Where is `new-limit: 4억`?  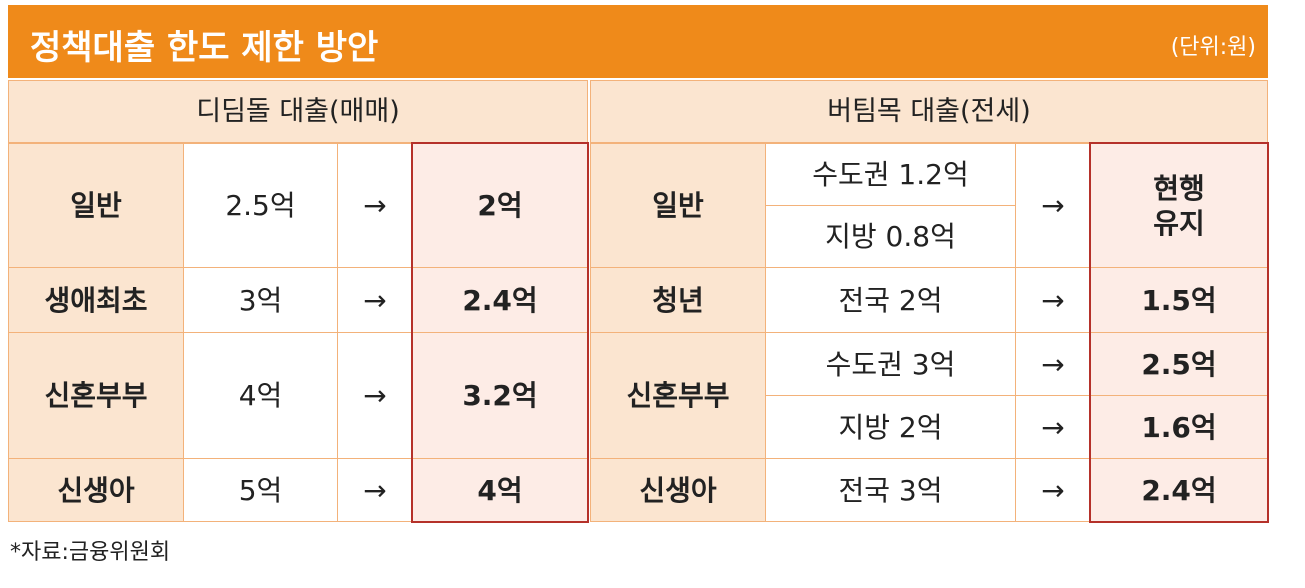
new-limit: 4억 is located at coordinates (500, 490).